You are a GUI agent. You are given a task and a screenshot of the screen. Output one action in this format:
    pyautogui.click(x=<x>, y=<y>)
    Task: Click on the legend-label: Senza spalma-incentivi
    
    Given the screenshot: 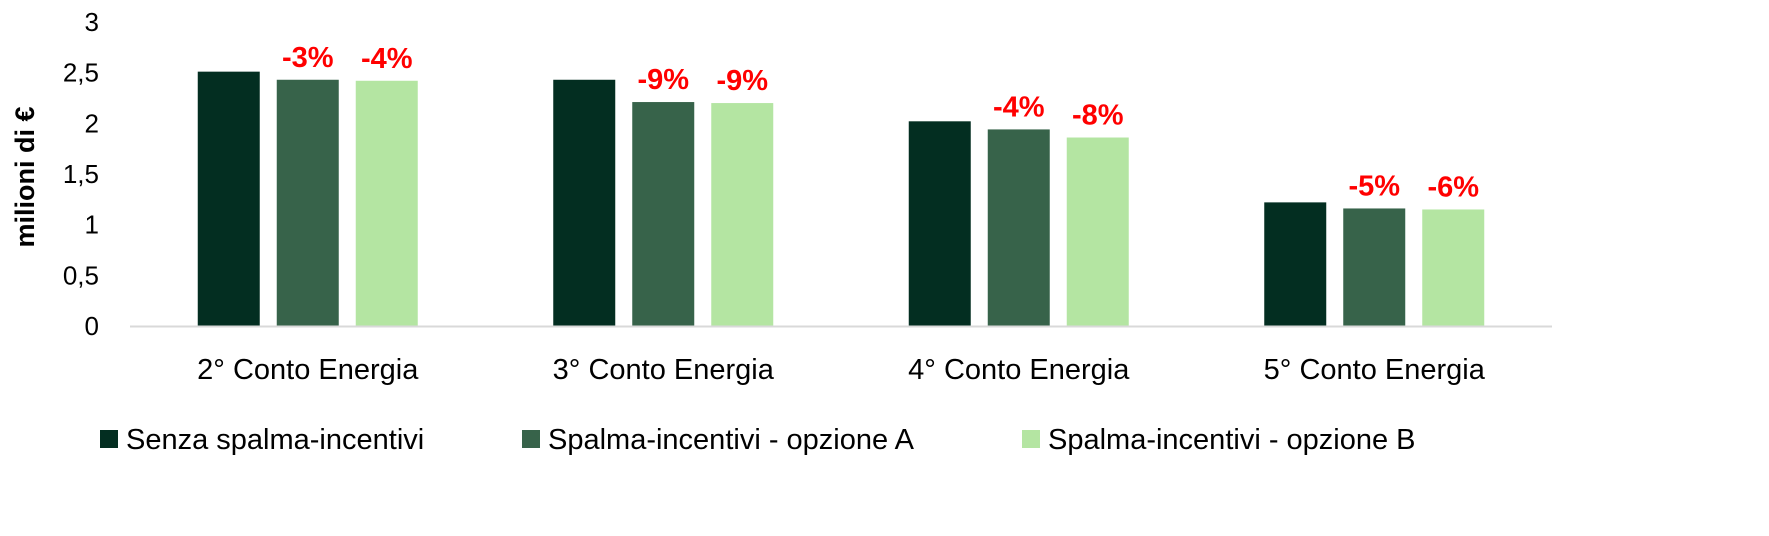 What is the action you would take?
    pyautogui.click(x=275, y=440)
    